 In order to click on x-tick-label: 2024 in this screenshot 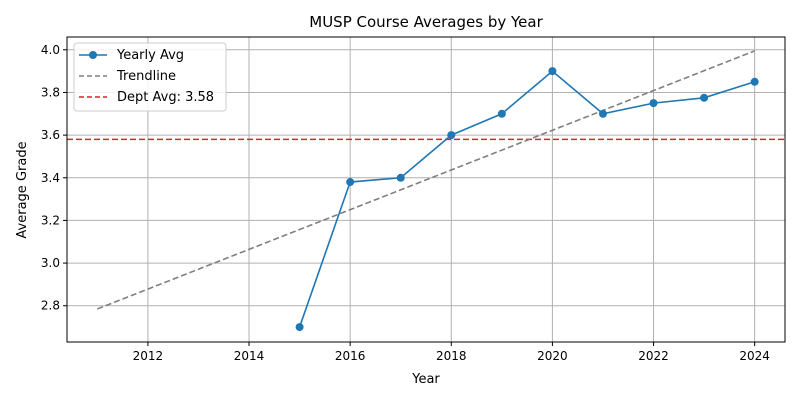, I will do `click(754, 356)`.